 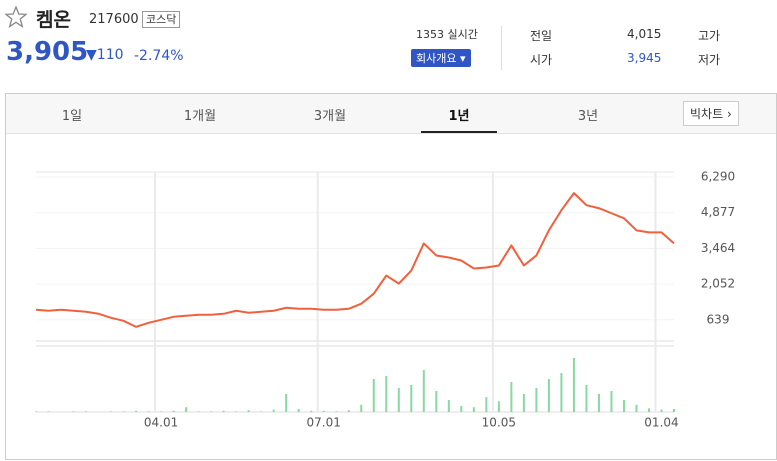 I want to click on tab: 3년, so click(x=588, y=116).